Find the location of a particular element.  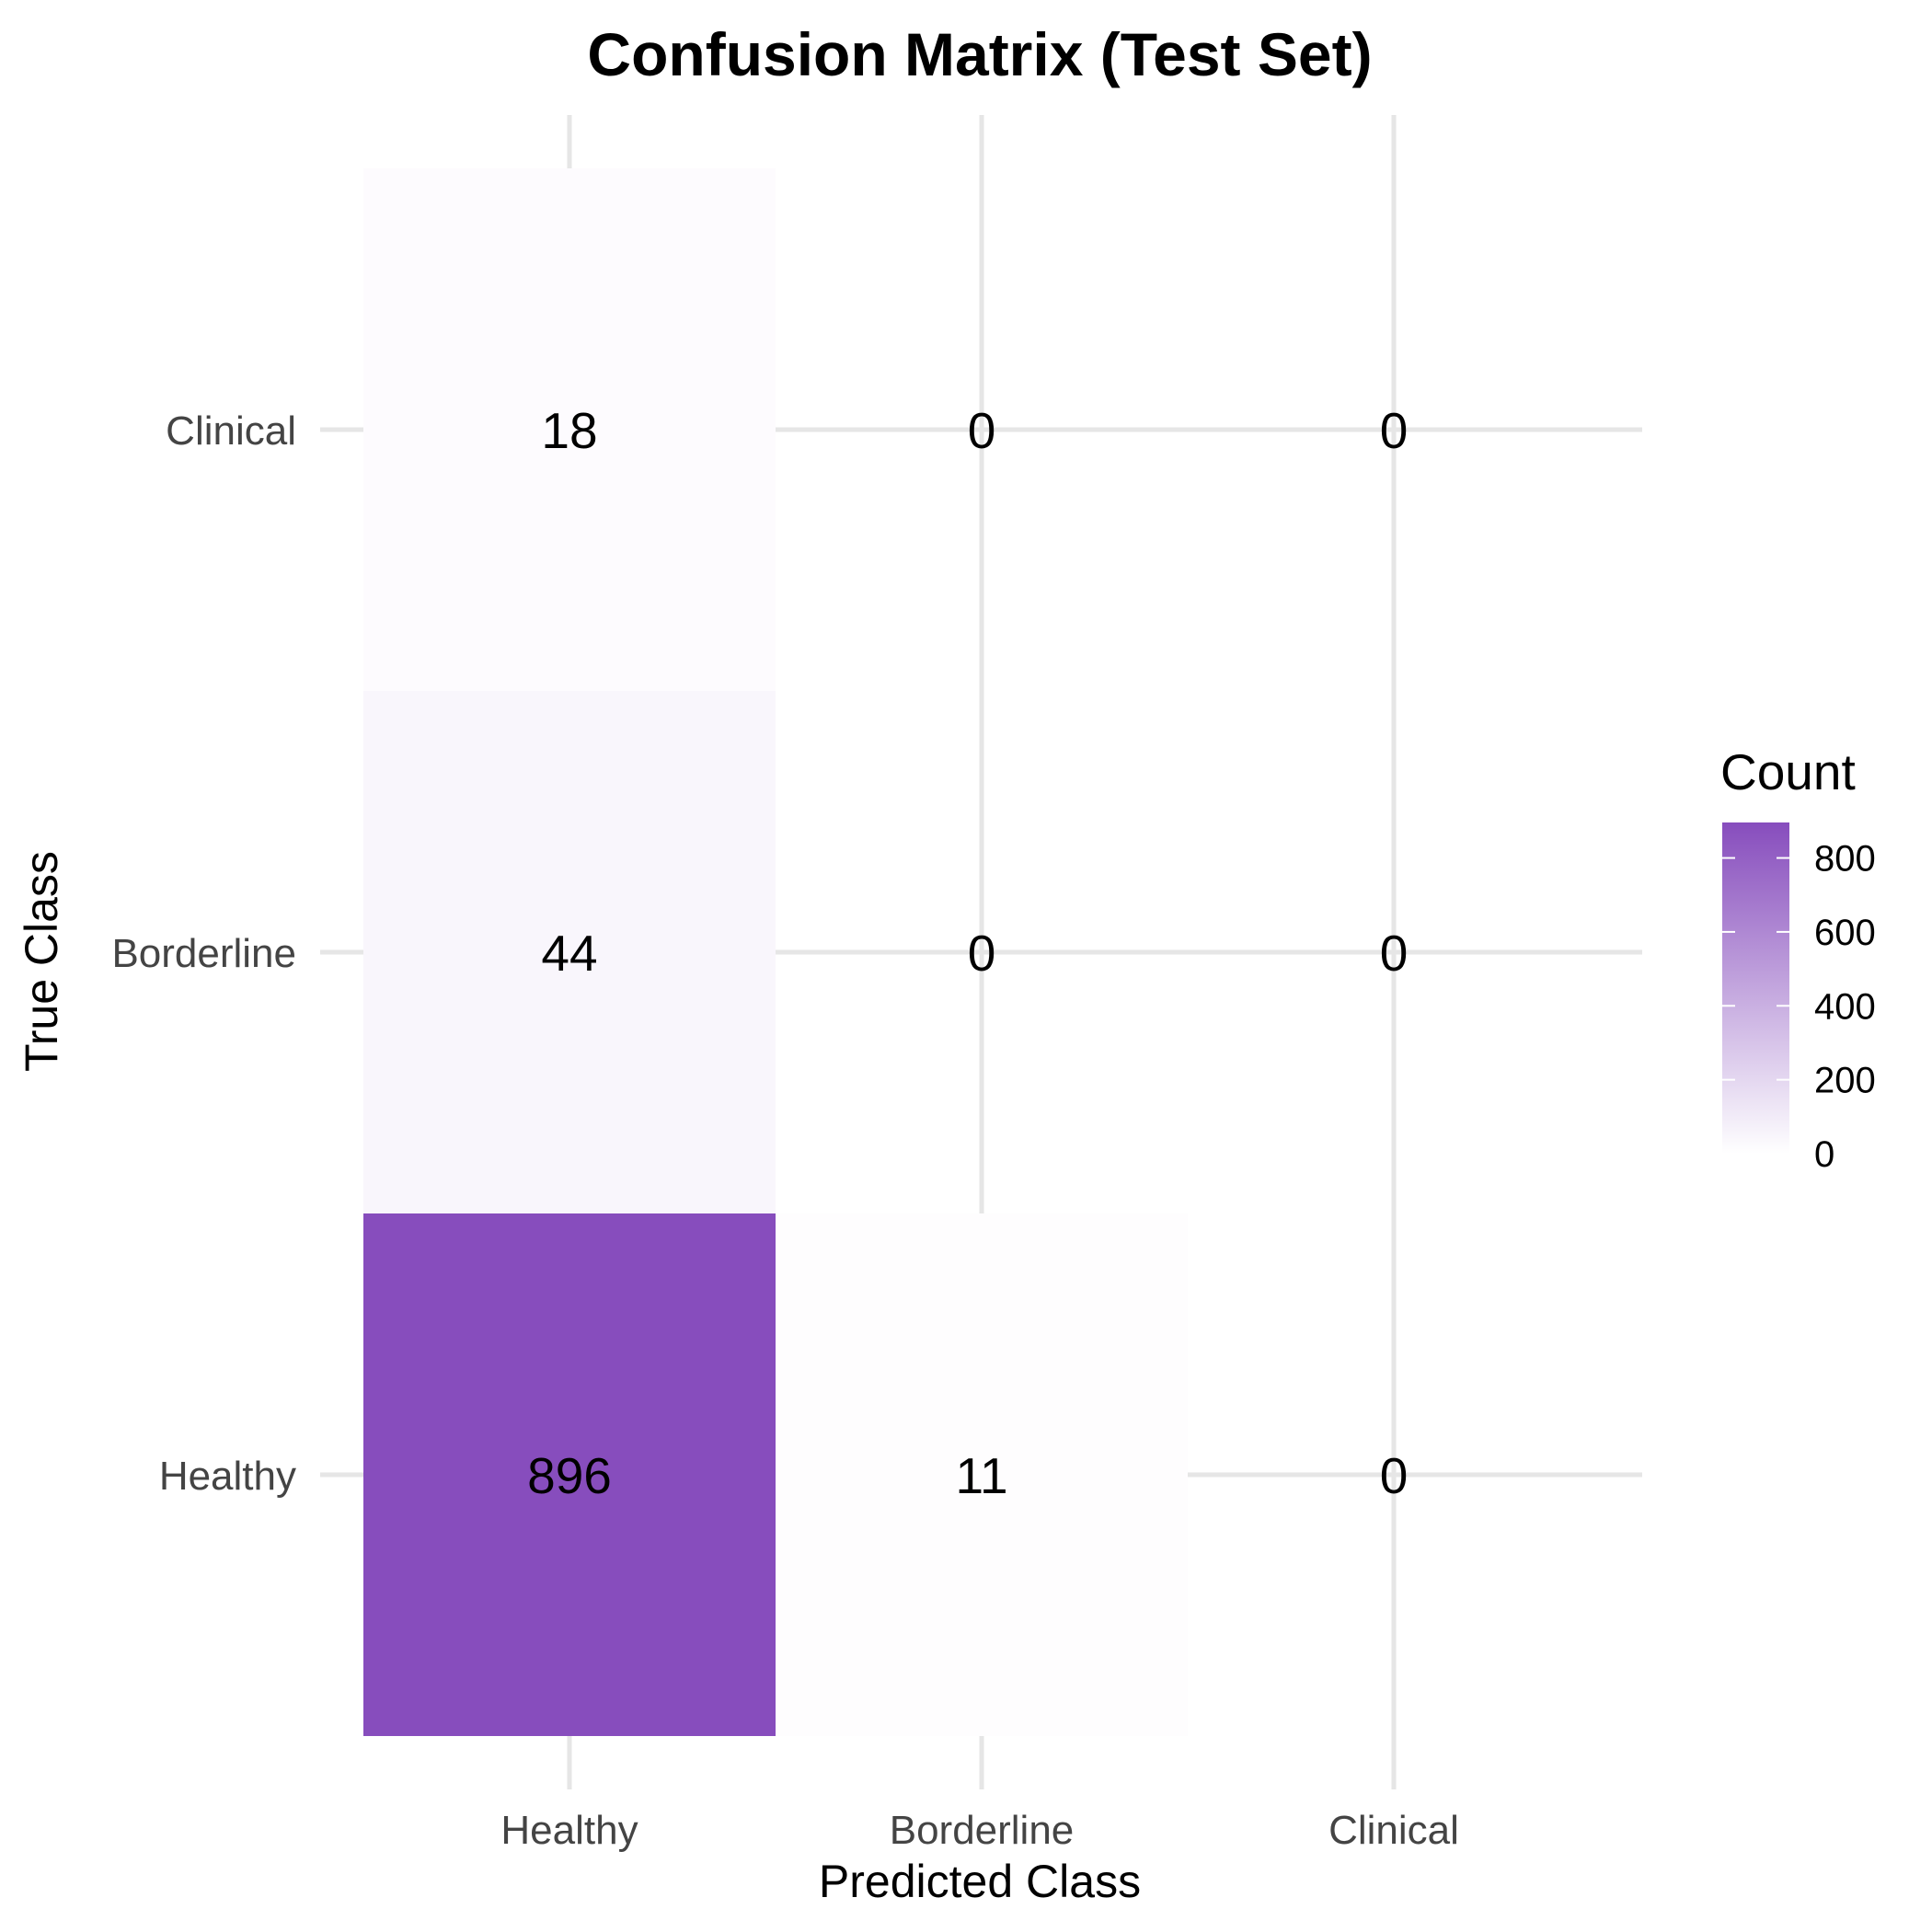

legend-tick-label-0: 0 is located at coordinates (1824, 1154).